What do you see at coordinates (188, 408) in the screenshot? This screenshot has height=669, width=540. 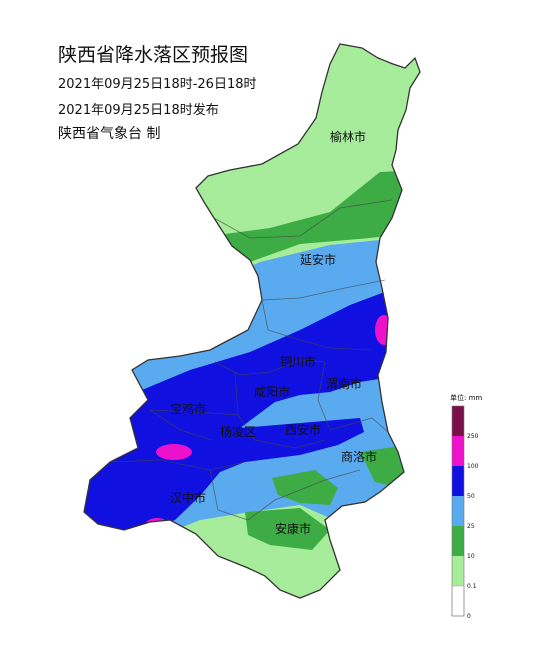 I see `city-label-baoji: 宝鸡市` at bounding box center [188, 408].